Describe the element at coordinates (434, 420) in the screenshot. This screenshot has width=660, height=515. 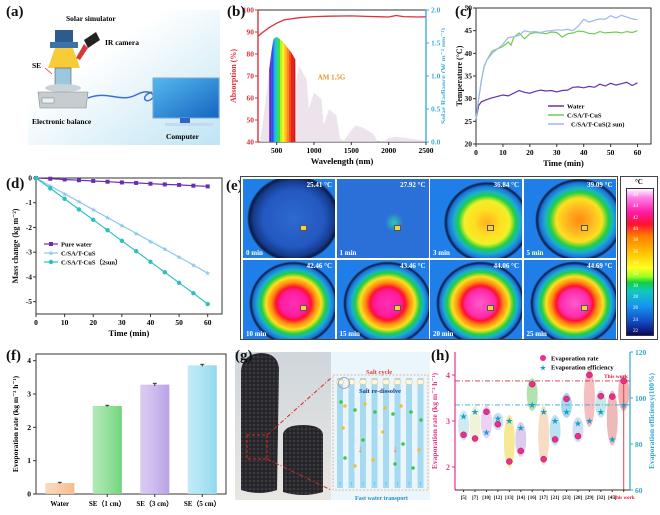
I see `y-axis-label: Evaporation rate (kg m⁻² h⁻¹)` at that location.